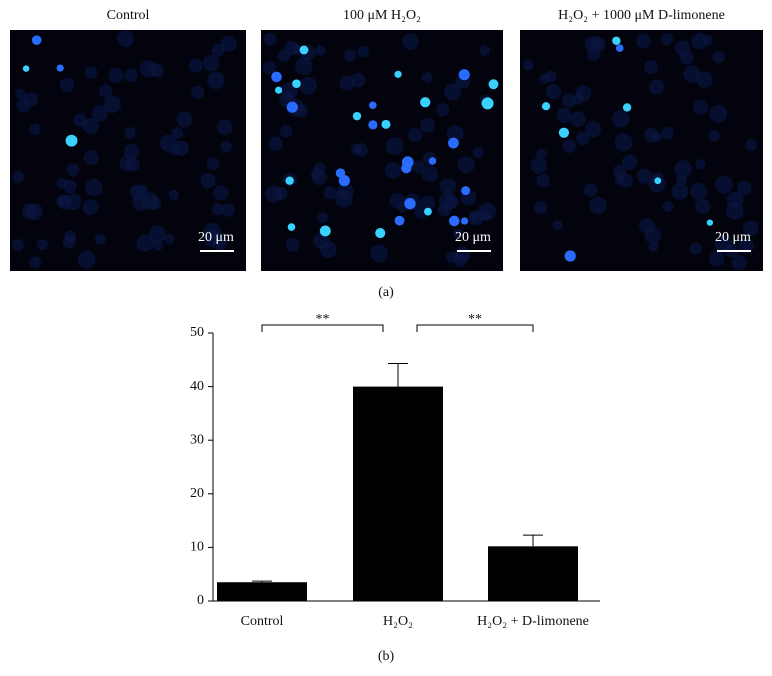  What do you see at coordinates (200, 600) in the screenshot?
I see `y-tick-label: 0` at bounding box center [200, 600].